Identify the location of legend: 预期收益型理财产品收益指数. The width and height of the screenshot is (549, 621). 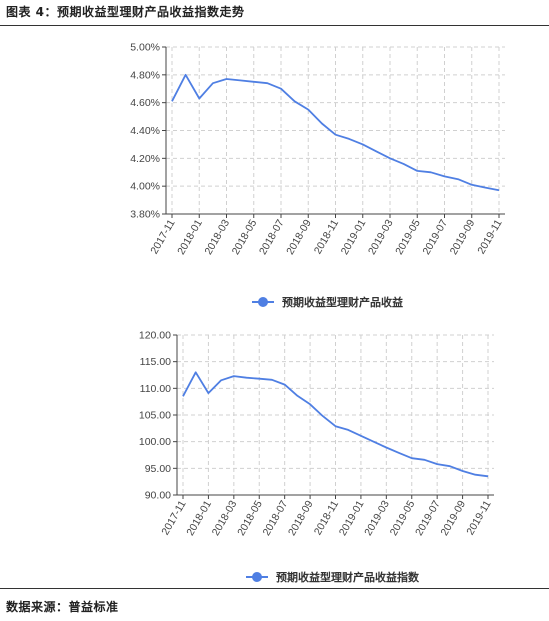
(333, 577).